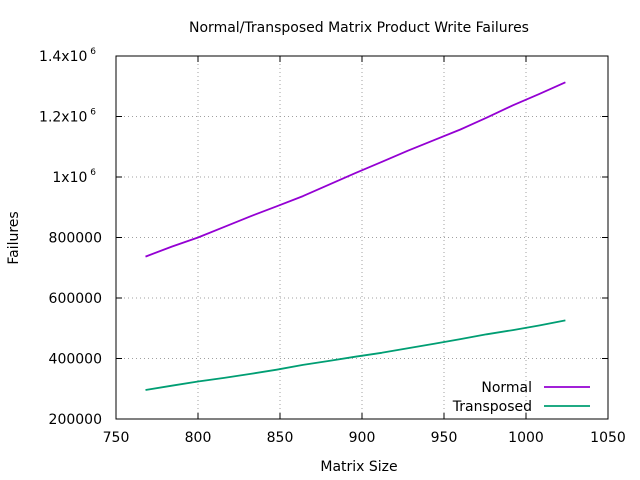  What do you see at coordinates (355, 355) in the screenshot?
I see `series-line-transposed` at bounding box center [355, 355].